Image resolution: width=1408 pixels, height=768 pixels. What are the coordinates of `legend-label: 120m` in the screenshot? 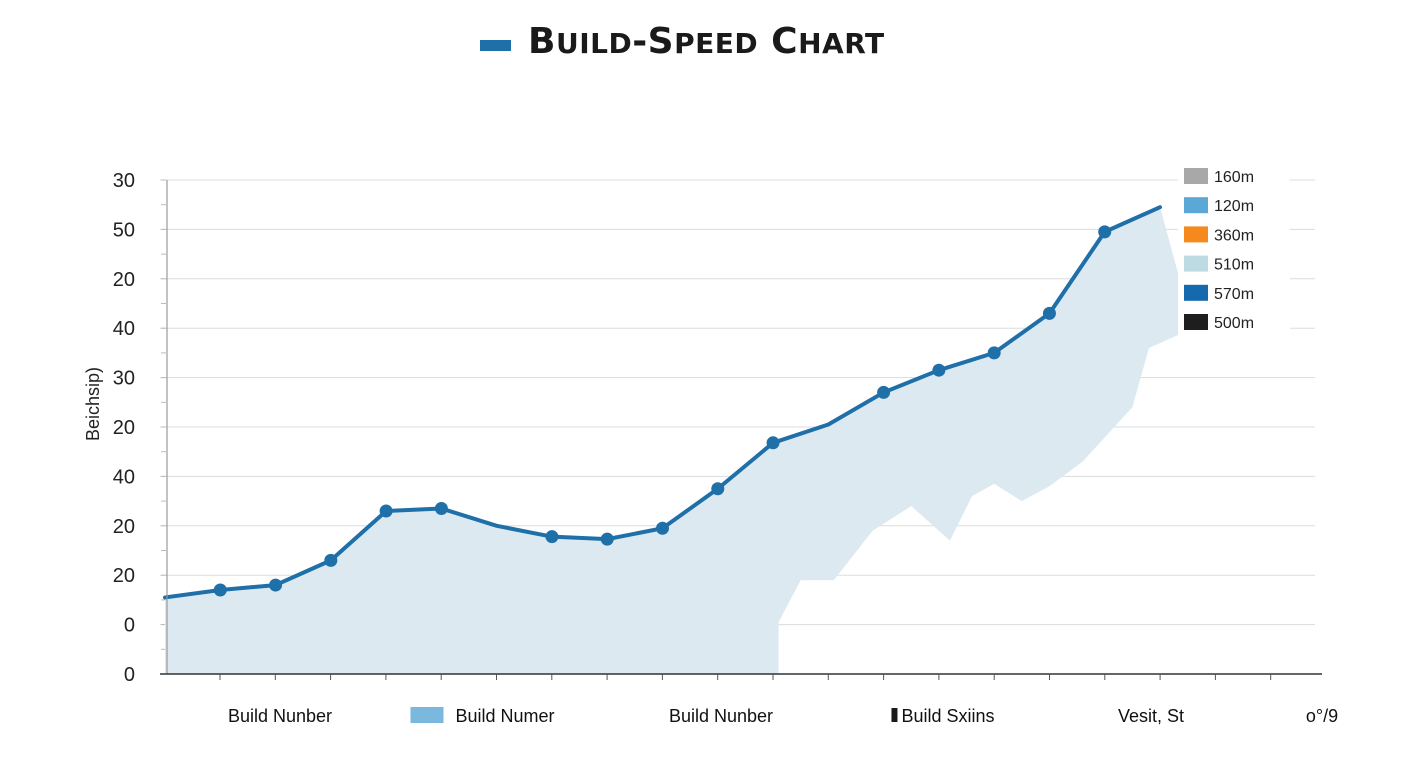 It's located at (1234, 206).